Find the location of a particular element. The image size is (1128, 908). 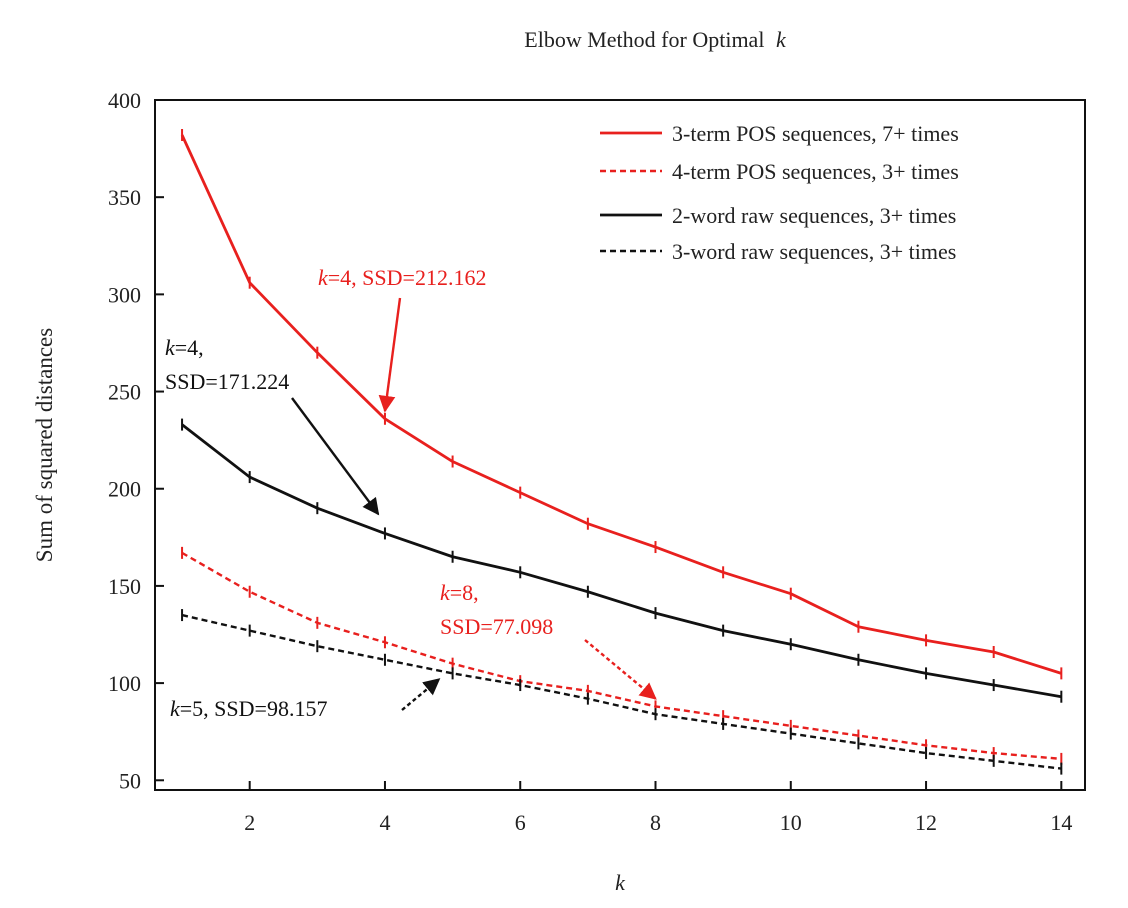

y-tick-label: 200 is located at coordinates (124, 489).